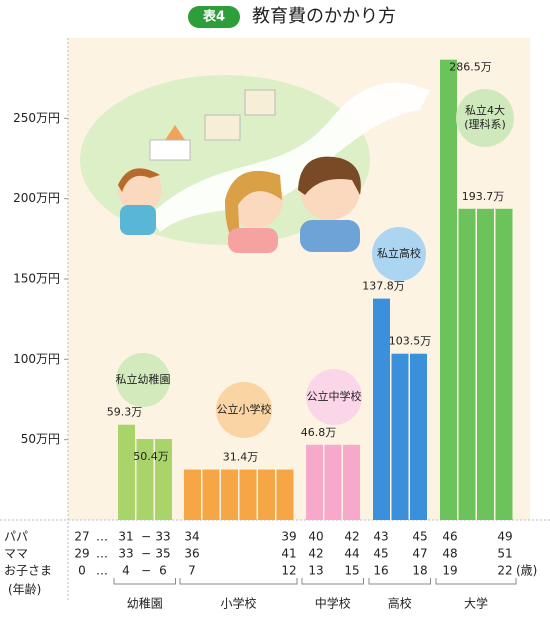 Image resolution: width=550 pixels, height=619 pixels. What do you see at coordinates (191, 537) in the screenshot?
I see `age-cell: 34` at bounding box center [191, 537].